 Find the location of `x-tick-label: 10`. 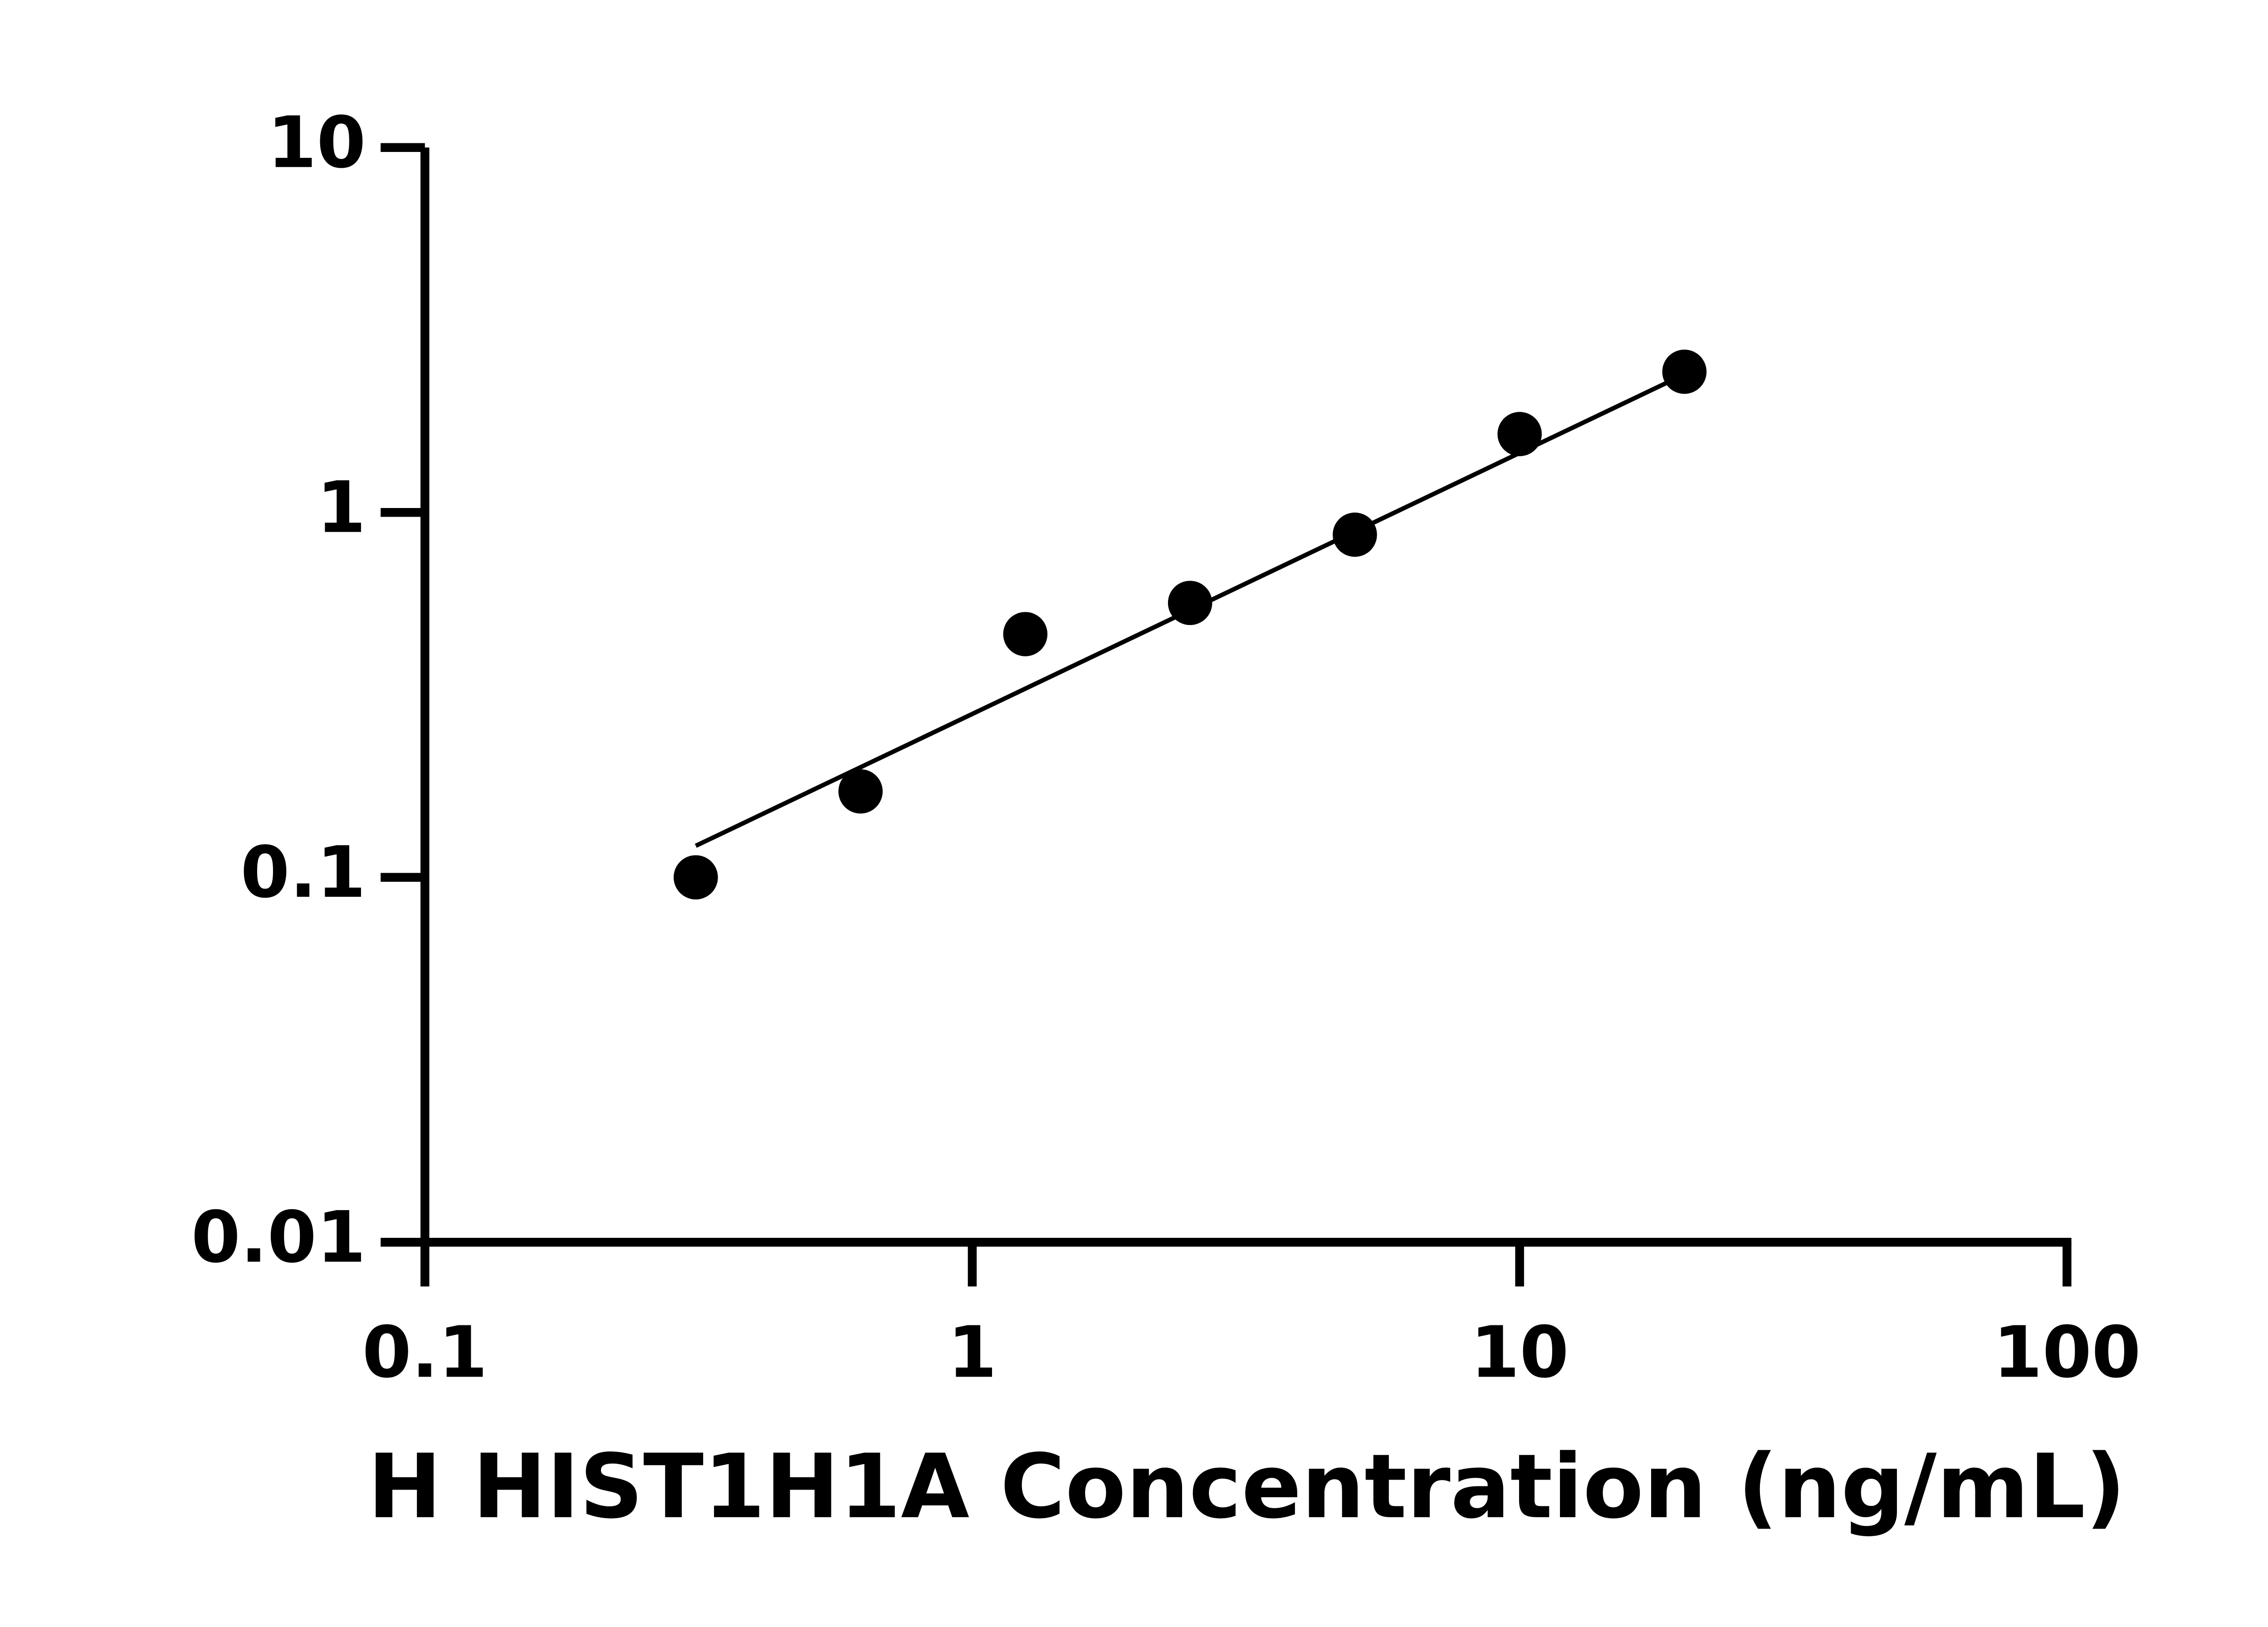

x-tick-label: 10 is located at coordinates (1520, 1352).